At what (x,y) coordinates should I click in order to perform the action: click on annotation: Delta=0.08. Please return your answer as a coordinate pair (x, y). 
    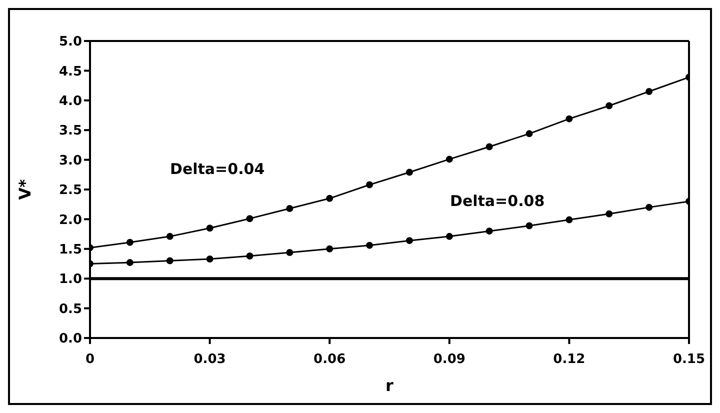
    Looking at the image, I should click on (497, 201).